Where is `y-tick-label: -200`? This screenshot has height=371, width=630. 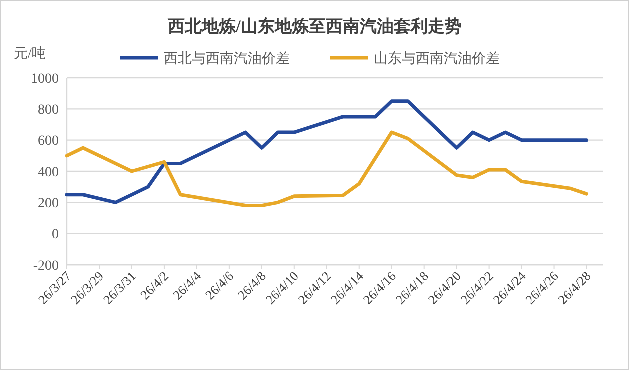 y-tick-label: -200 is located at coordinates (46, 266).